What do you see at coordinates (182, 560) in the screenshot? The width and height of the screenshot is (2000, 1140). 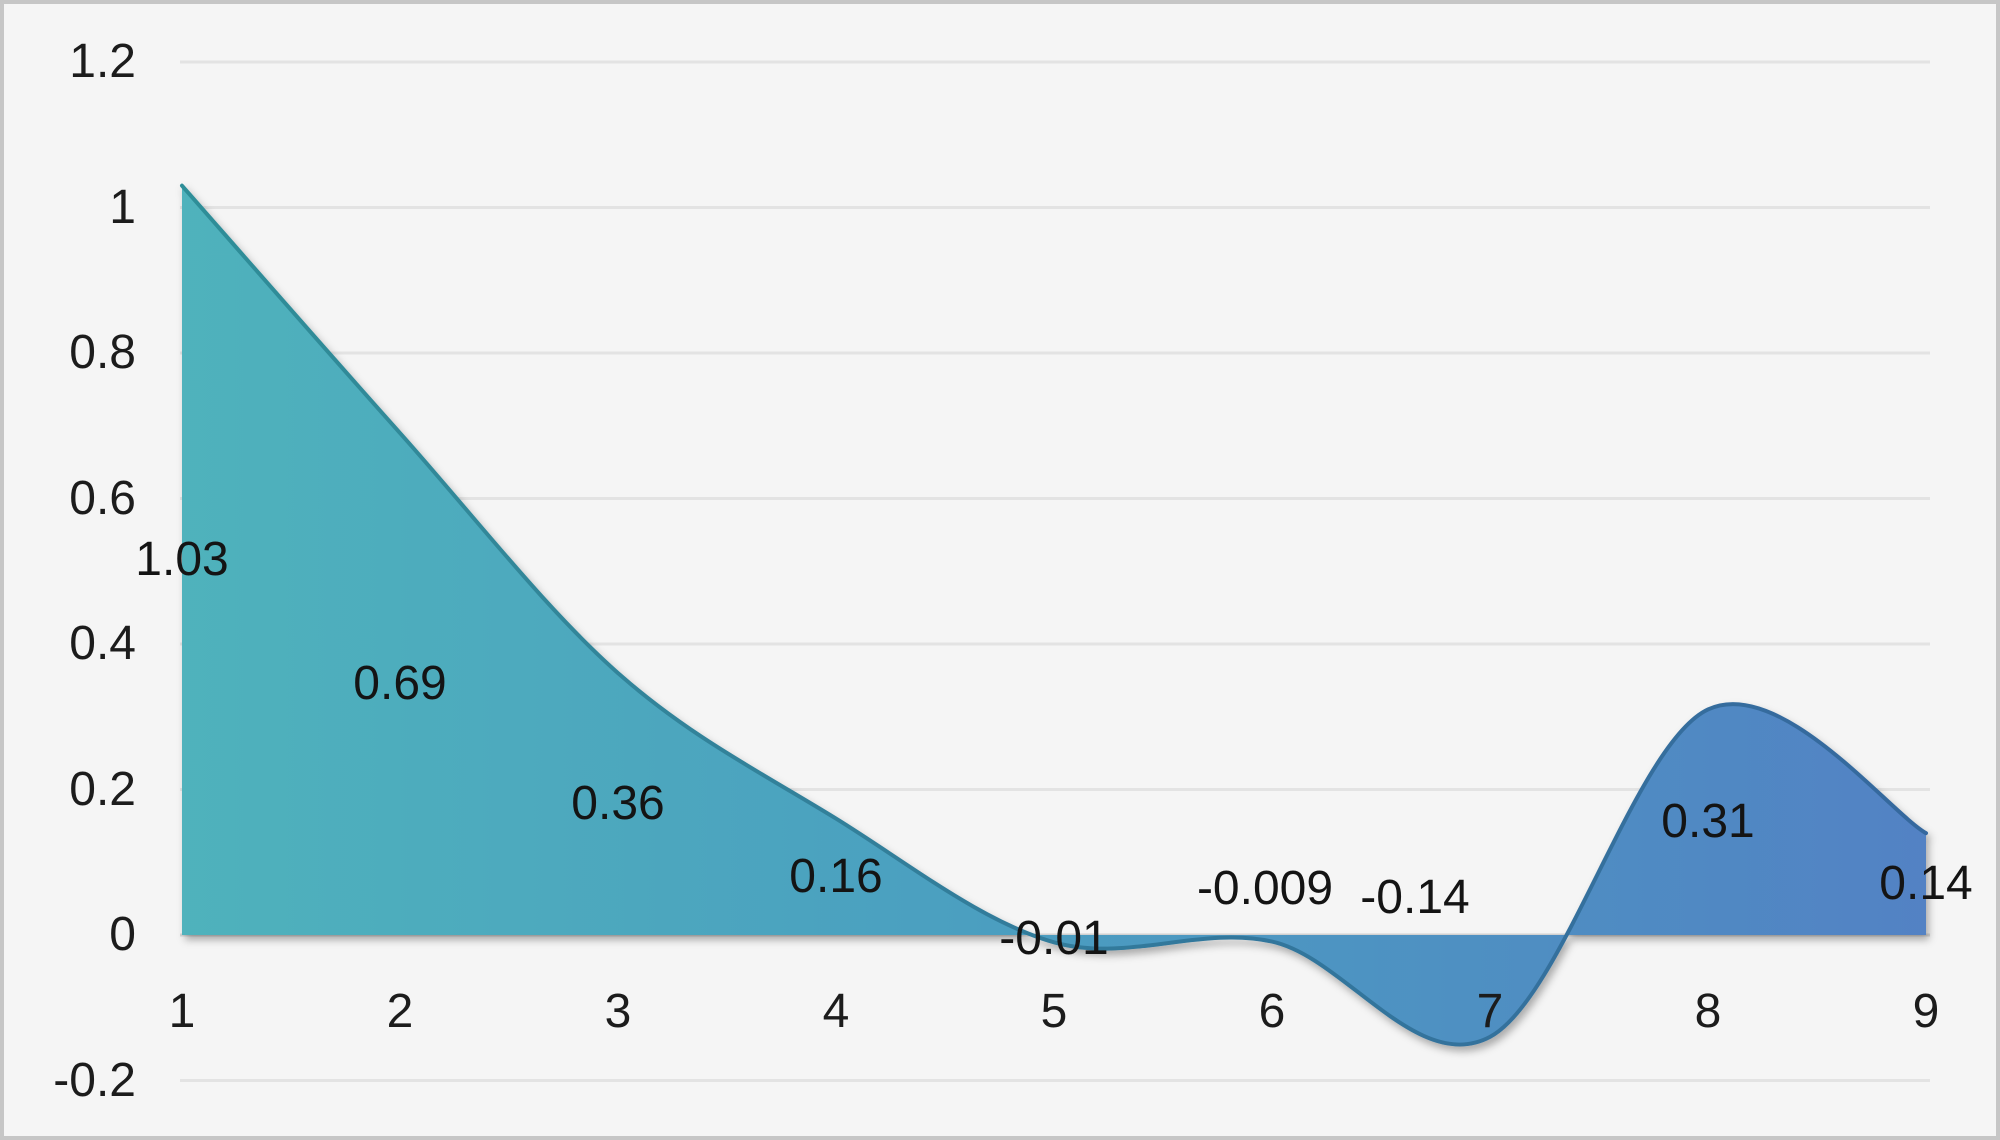 I see `data-label: 1.03` at bounding box center [182, 560].